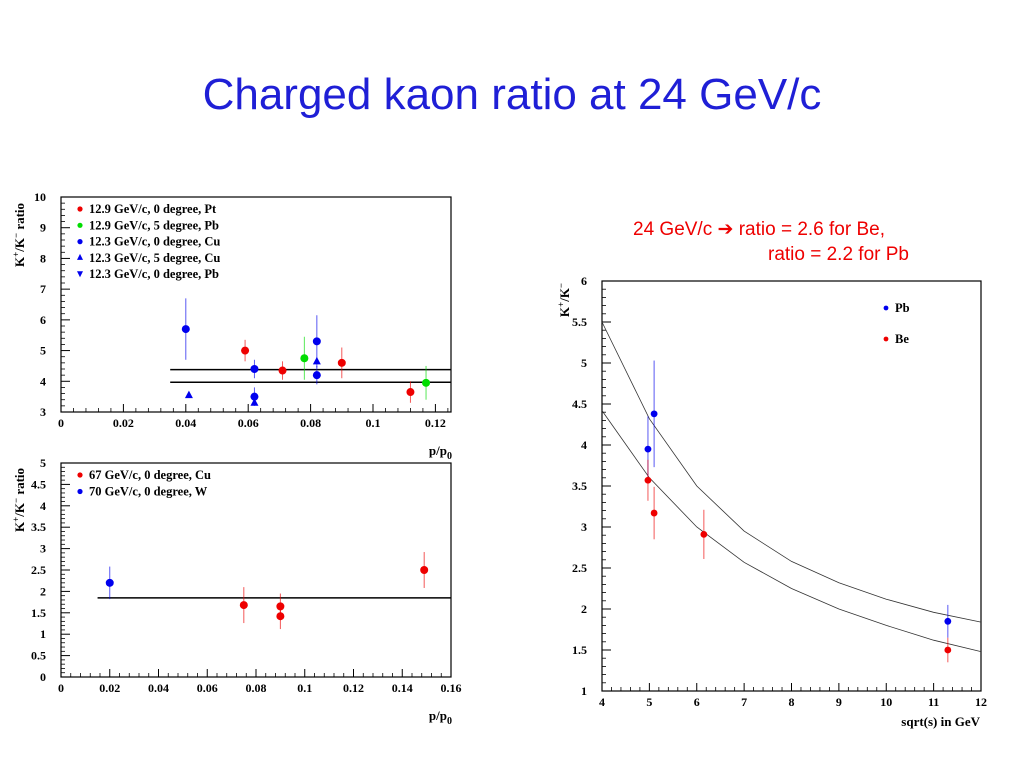 Image resolution: width=1024 pixels, height=768 pixels. What do you see at coordinates (673, 229) in the screenshot?
I see `note-energy: 24 GeV/c` at bounding box center [673, 229].